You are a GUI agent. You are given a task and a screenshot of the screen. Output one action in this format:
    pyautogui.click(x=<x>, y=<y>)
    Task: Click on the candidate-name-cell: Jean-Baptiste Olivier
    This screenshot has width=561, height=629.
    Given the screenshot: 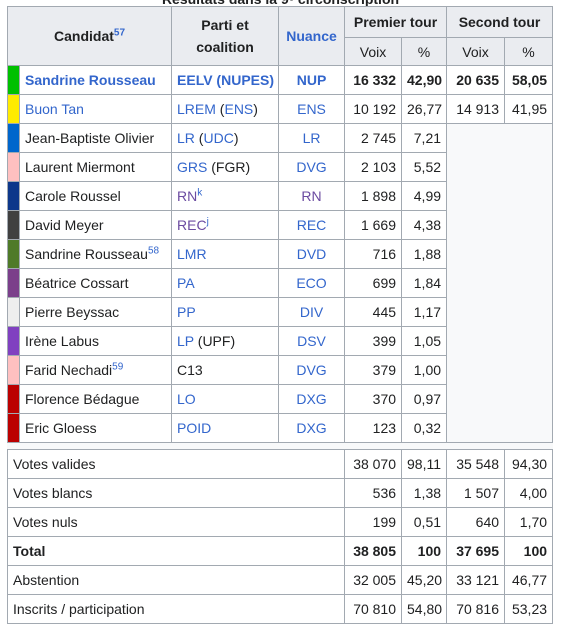 What is the action you would take?
    pyautogui.click(x=95, y=138)
    